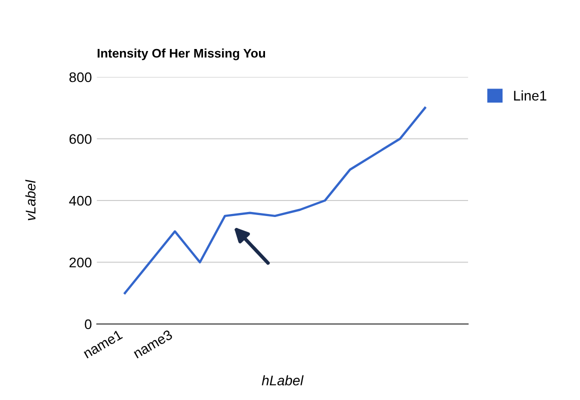 The height and width of the screenshot is (400, 580). Describe the element at coordinates (30, 200) in the screenshot. I see `y-axis-title: vLabel` at that location.